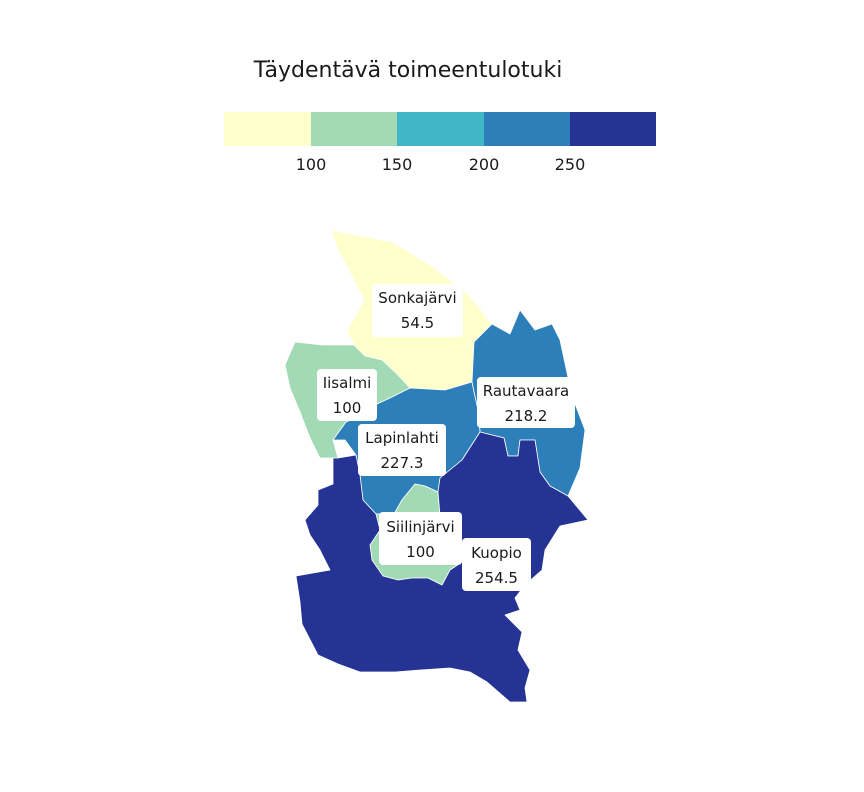 Image resolution: width=864 pixels, height=792 pixels. Describe the element at coordinates (347, 383) in the screenshot. I see `region-name: Iisalmi` at that location.